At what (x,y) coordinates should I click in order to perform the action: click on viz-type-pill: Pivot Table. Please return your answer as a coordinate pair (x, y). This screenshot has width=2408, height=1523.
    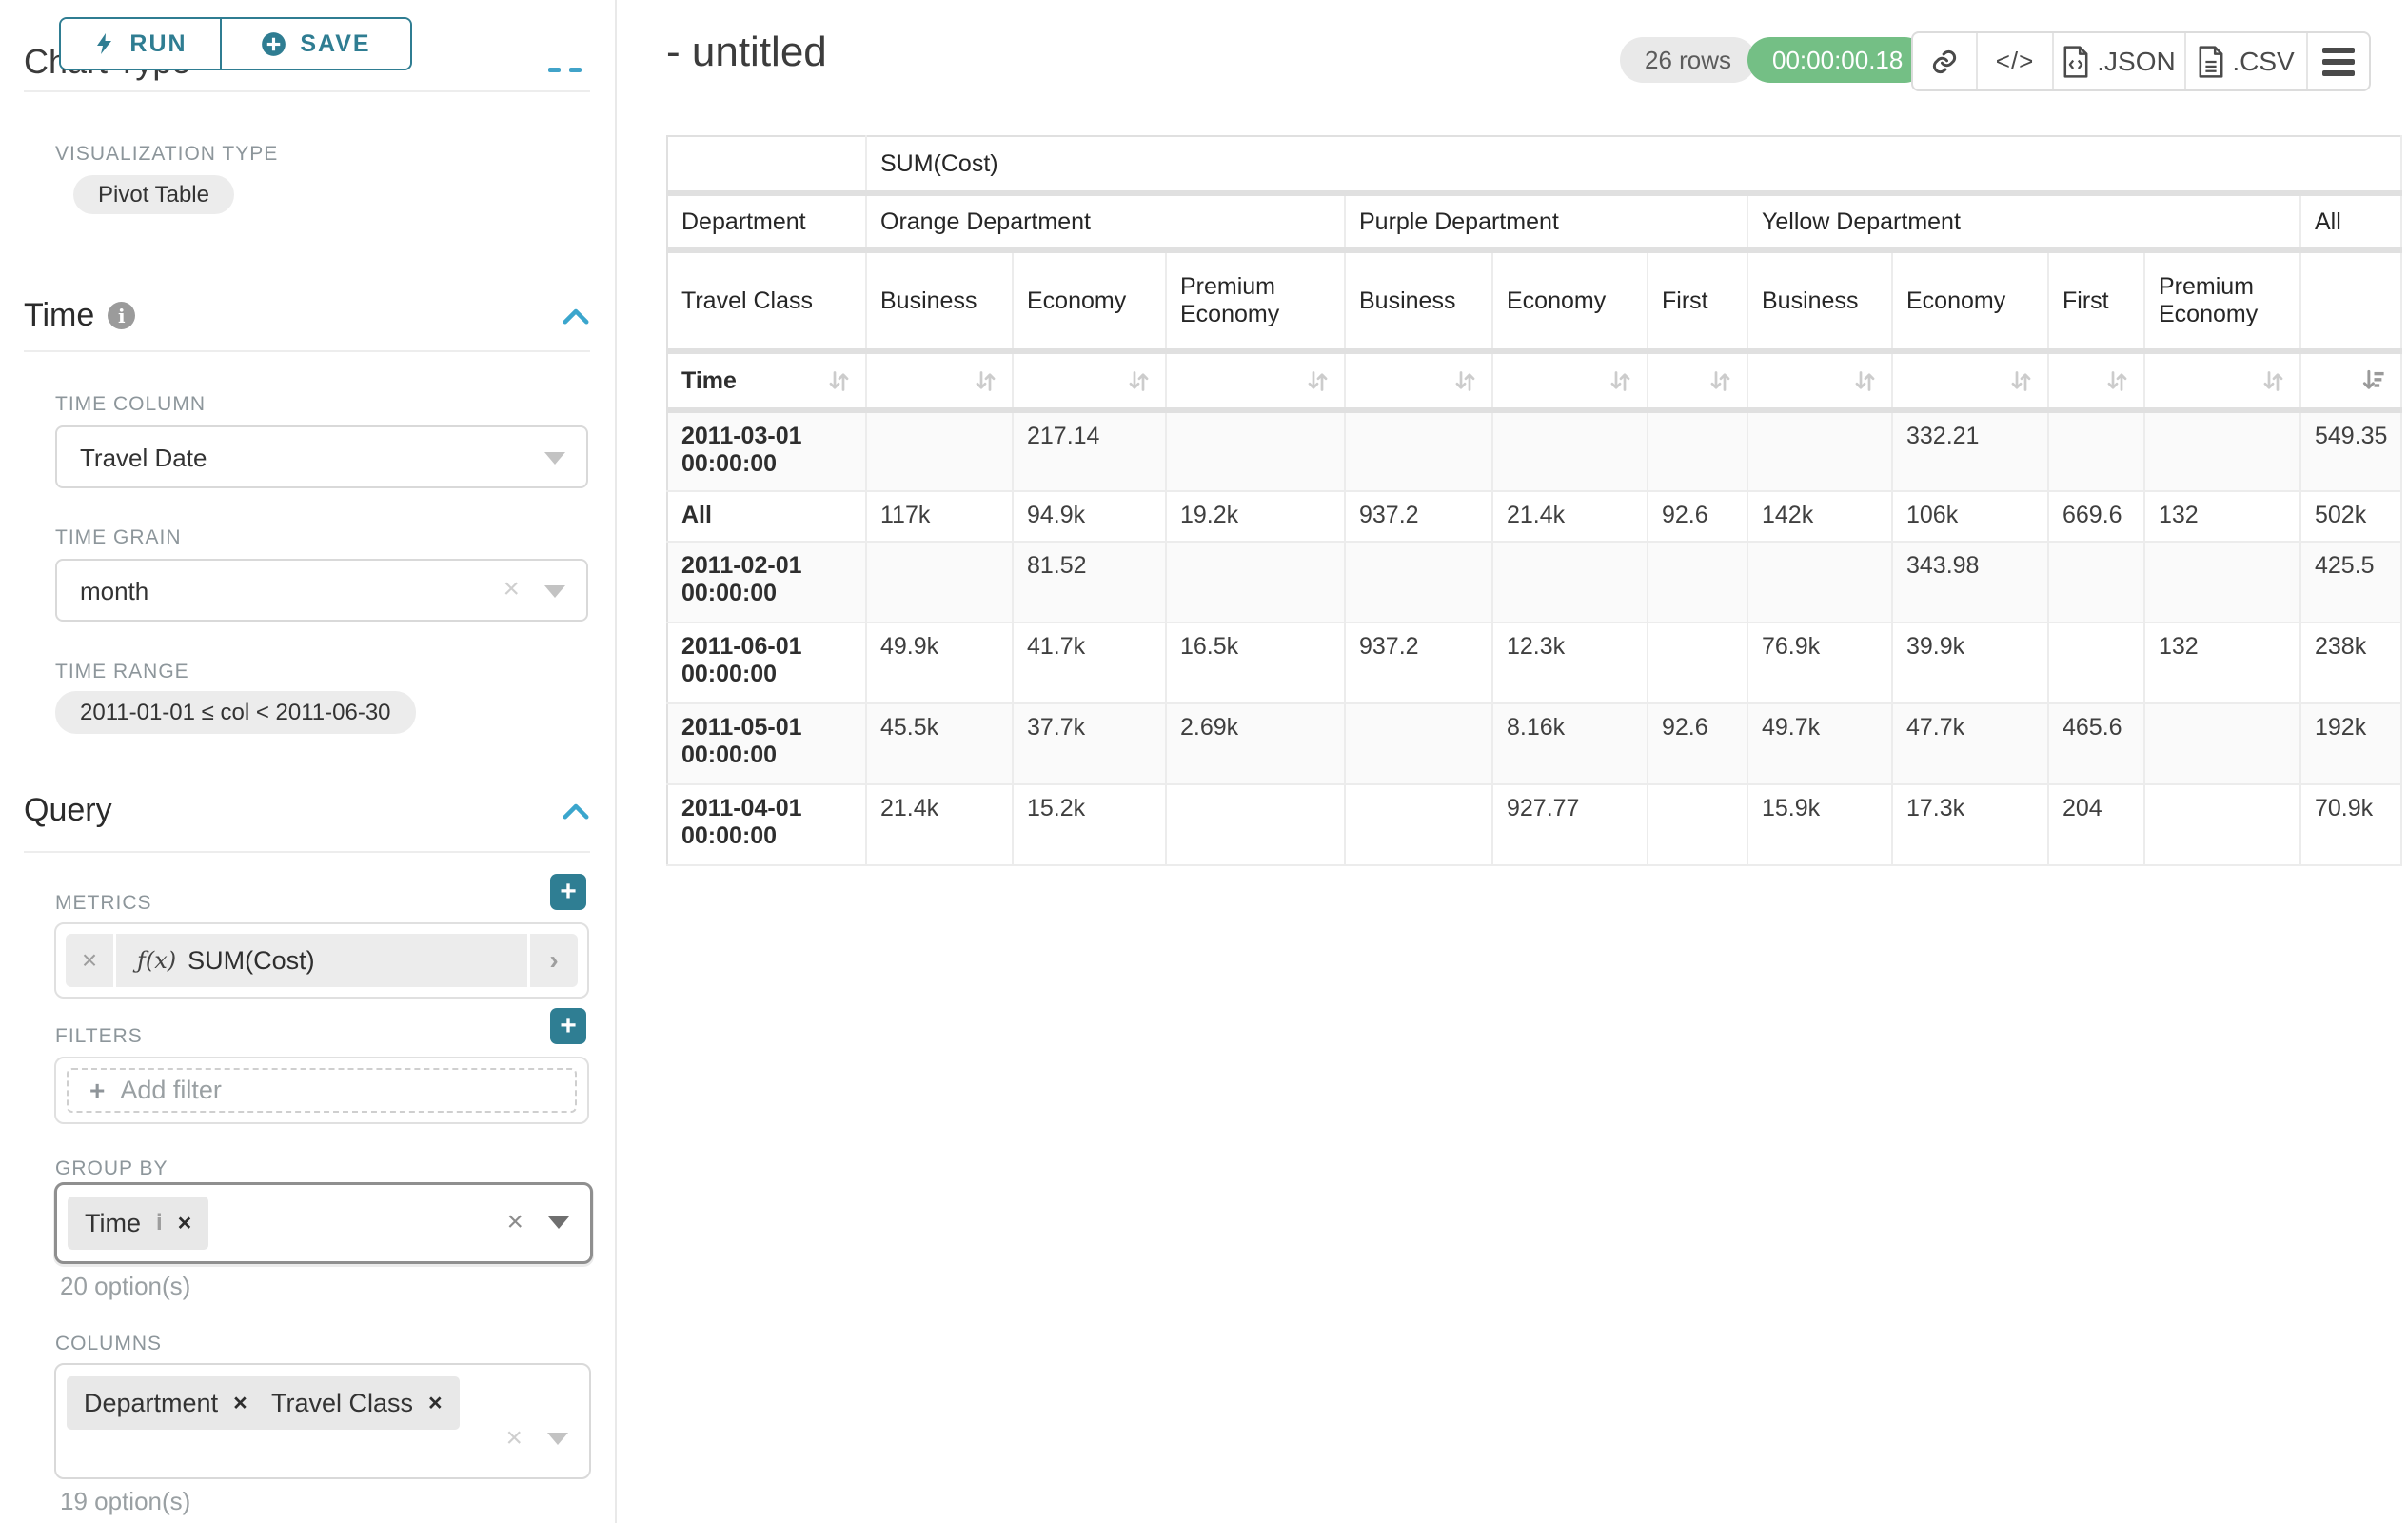
    Looking at the image, I should click on (153, 195).